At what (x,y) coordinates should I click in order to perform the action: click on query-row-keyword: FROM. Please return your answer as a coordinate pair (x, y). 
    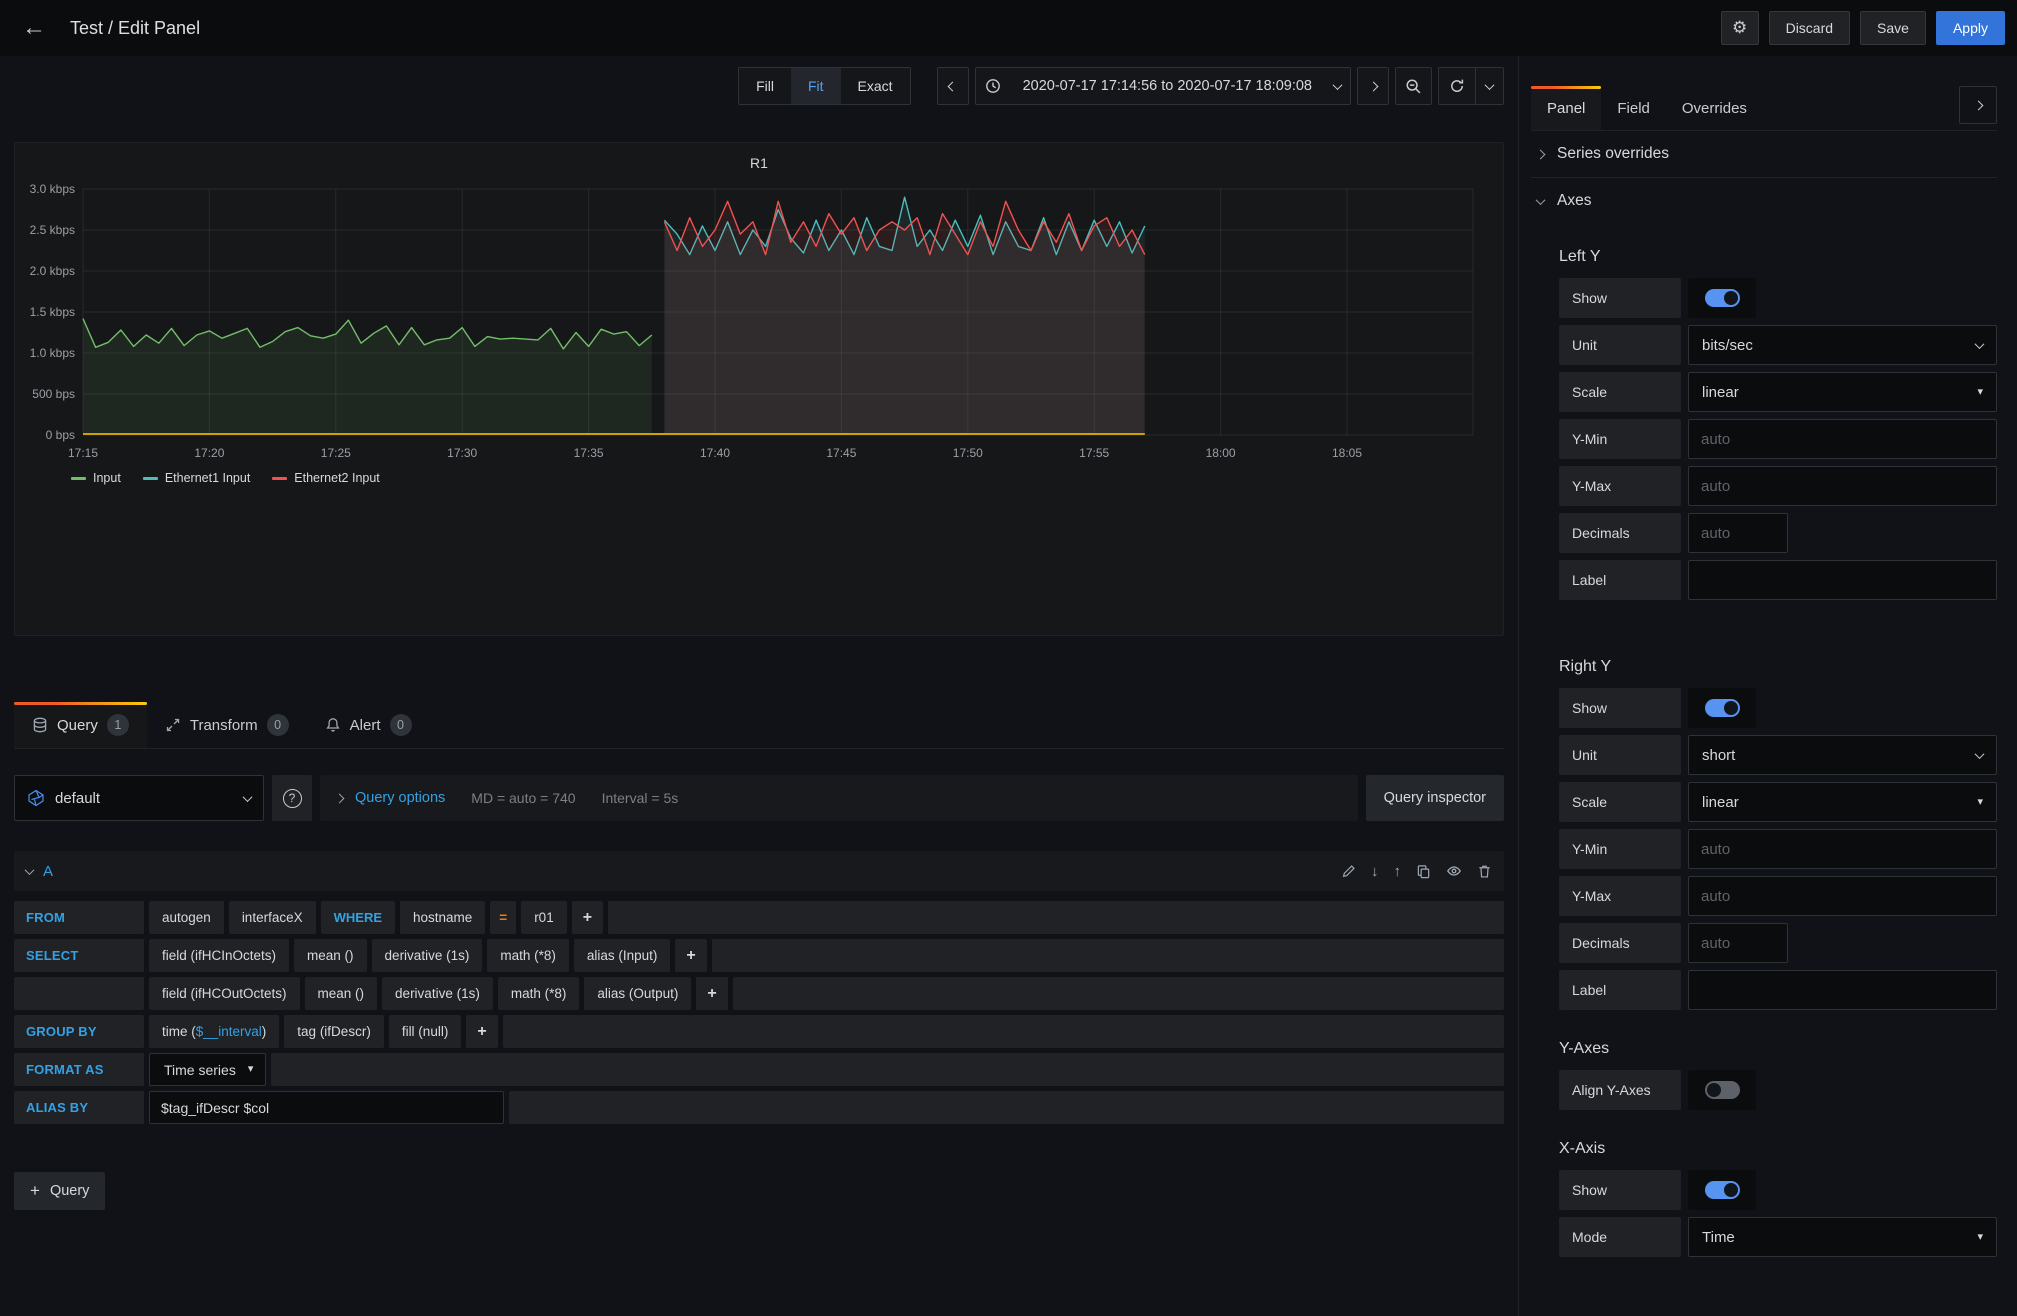
    Looking at the image, I should click on (79, 917).